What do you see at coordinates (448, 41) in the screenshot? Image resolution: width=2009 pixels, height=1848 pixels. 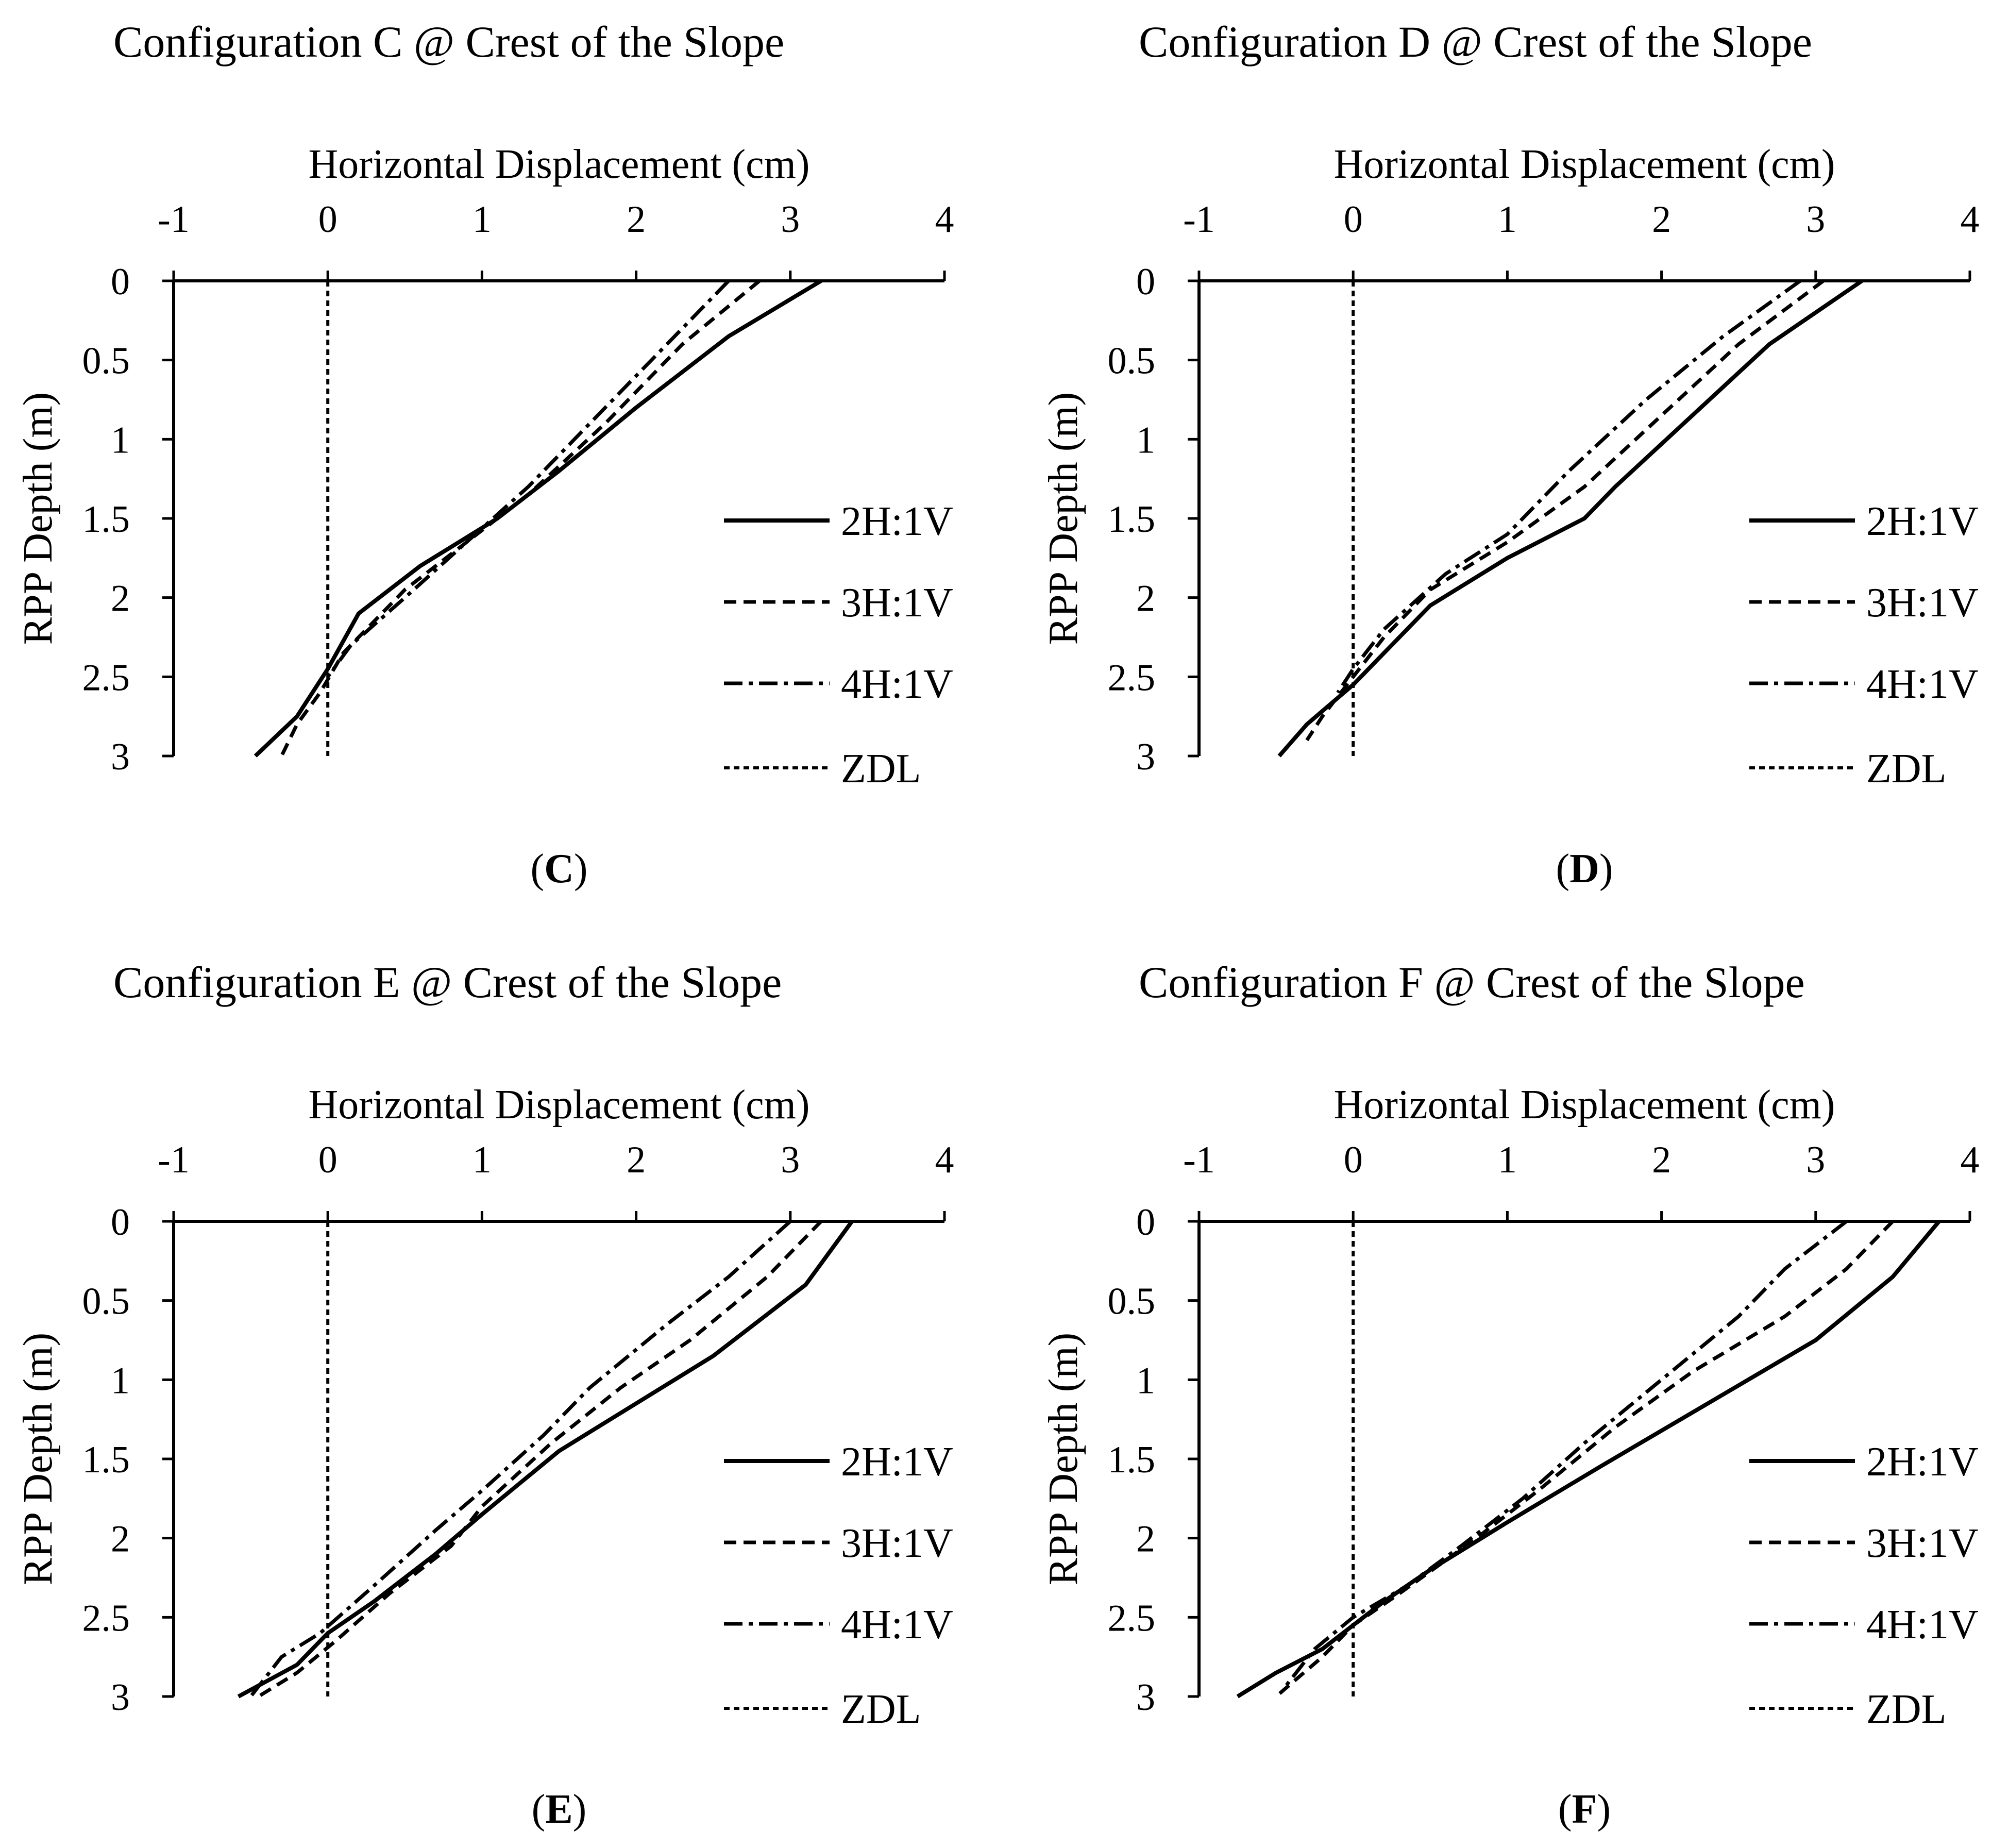 I see `chart-title: Configuration C @ Crest of the Slope` at bounding box center [448, 41].